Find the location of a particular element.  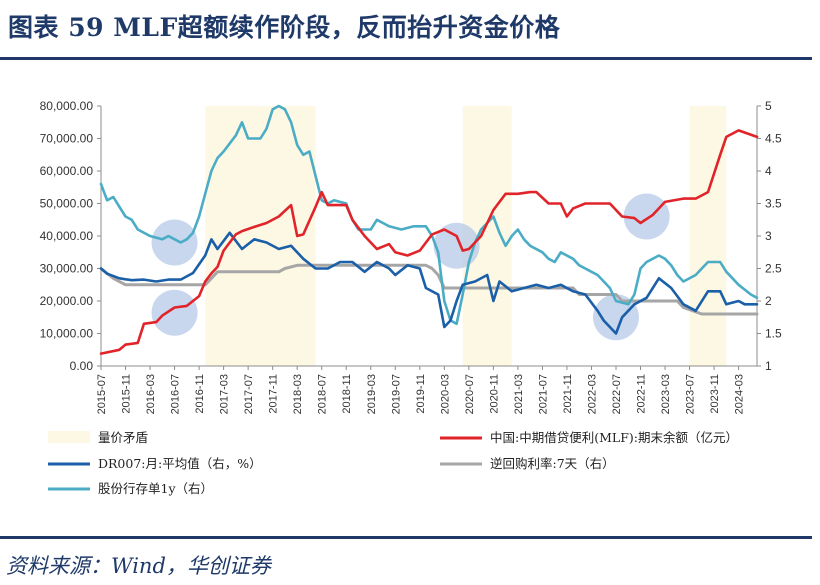

x-tick-label: 2017-07 is located at coordinates (249, 394).